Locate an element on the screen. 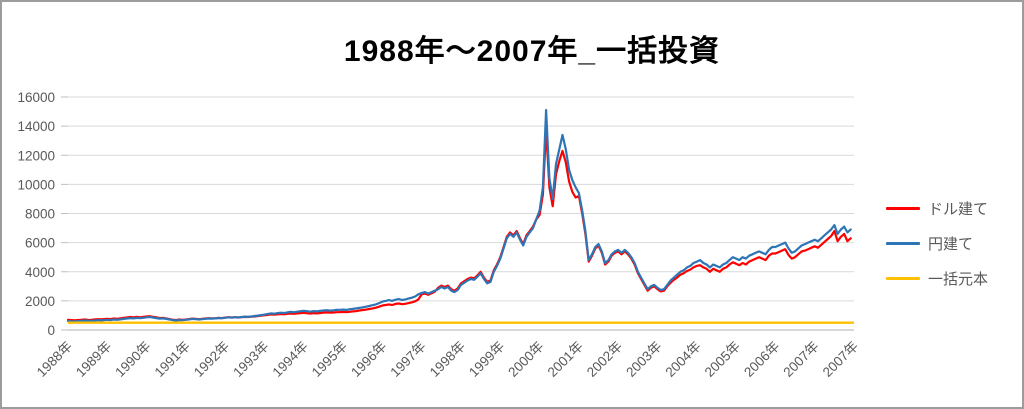 This screenshot has height=409, width=1024. x-tick-label-11: 1999年 is located at coordinates (486, 359).